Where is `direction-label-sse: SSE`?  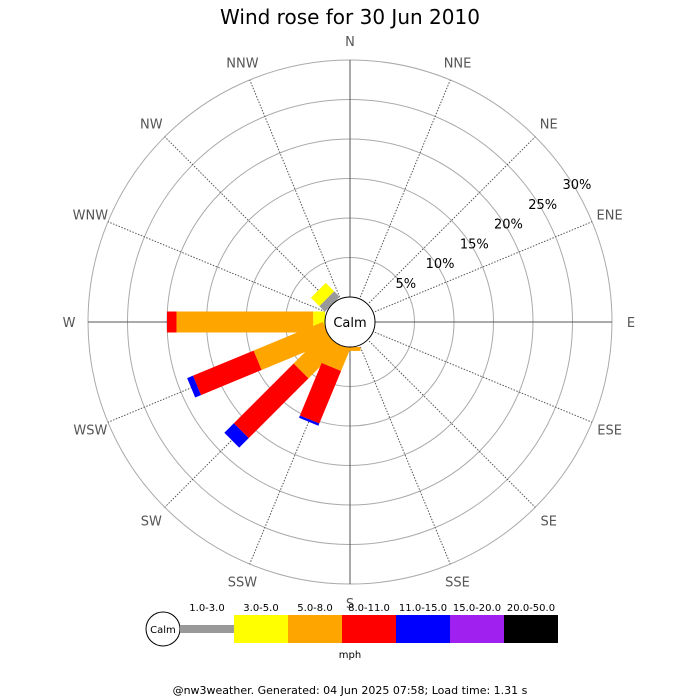
direction-label-sse: SSE is located at coordinates (457, 583).